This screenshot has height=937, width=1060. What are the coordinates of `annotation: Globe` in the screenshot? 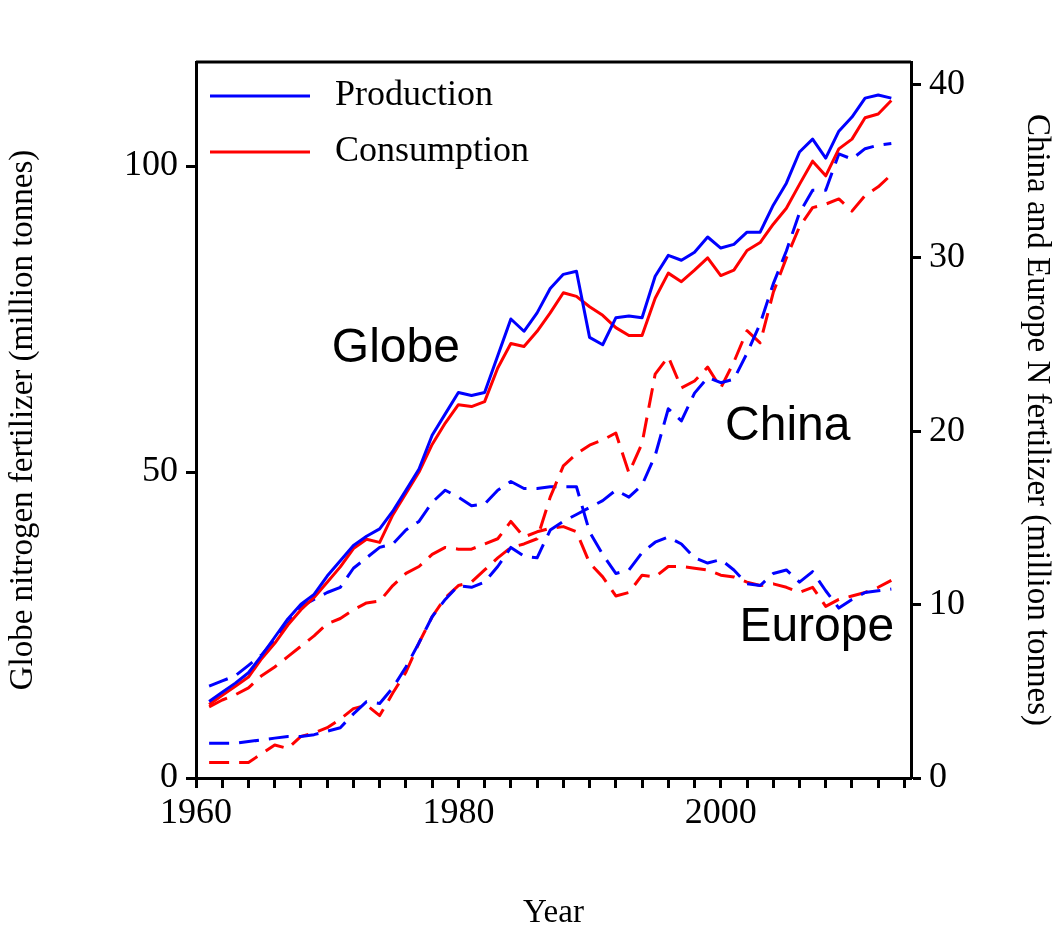 It's located at (395, 345).